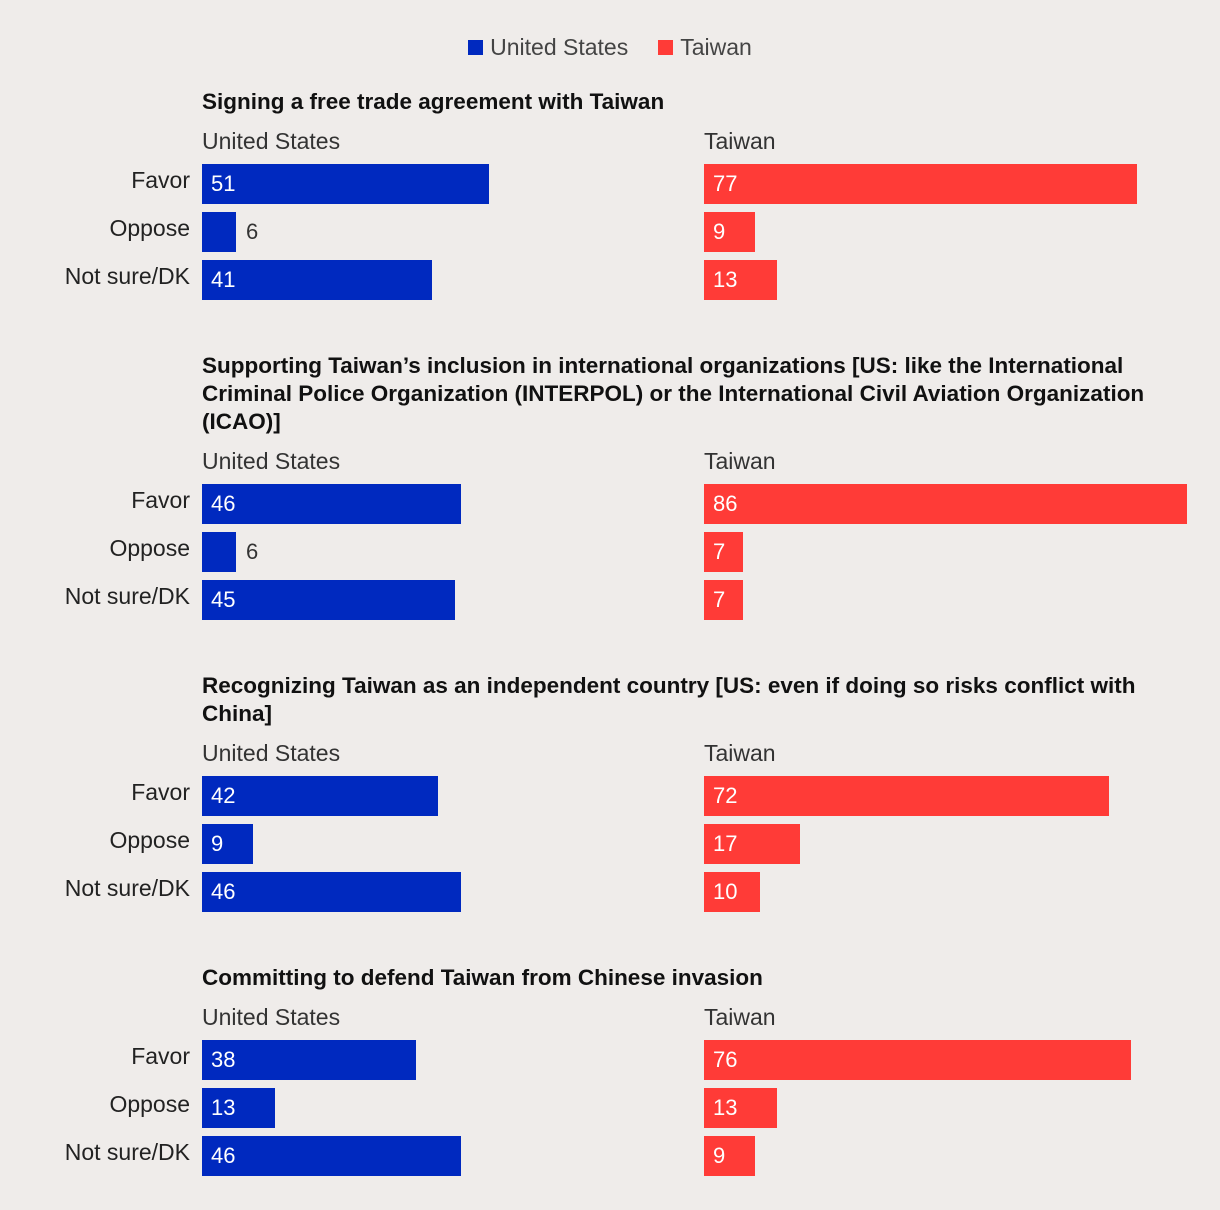 The width and height of the screenshot is (1220, 1210). Describe the element at coordinates (223, 795) in the screenshot. I see `data-label: 42` at that location.